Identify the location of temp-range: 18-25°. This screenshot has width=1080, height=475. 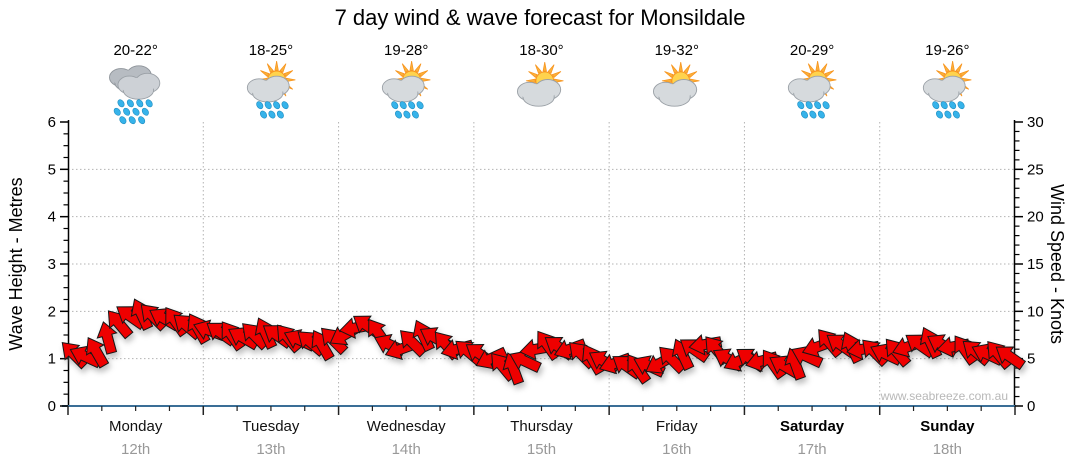
(271, 50).